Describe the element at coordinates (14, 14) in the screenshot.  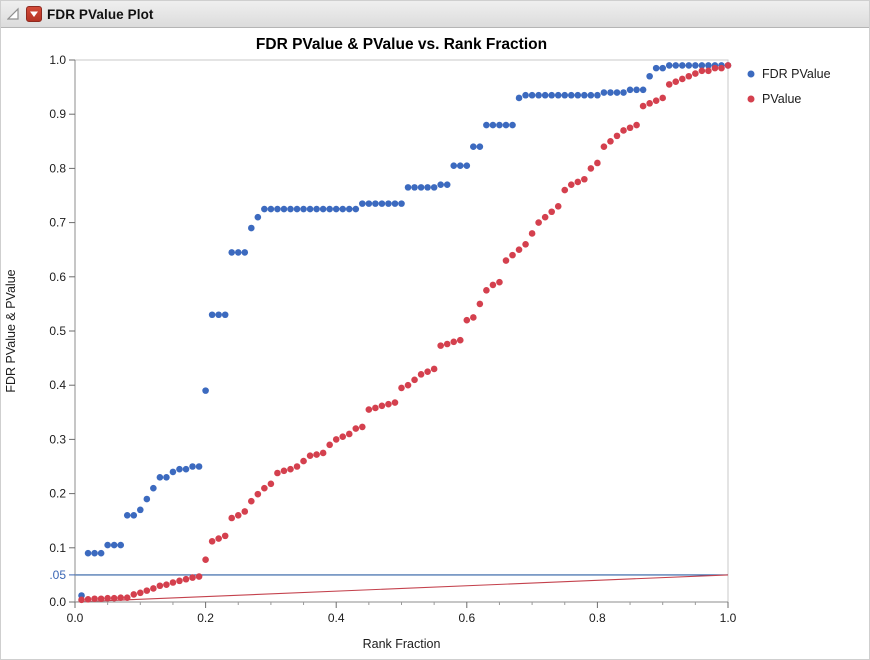
I see `outline-triangle-icon` at that location.